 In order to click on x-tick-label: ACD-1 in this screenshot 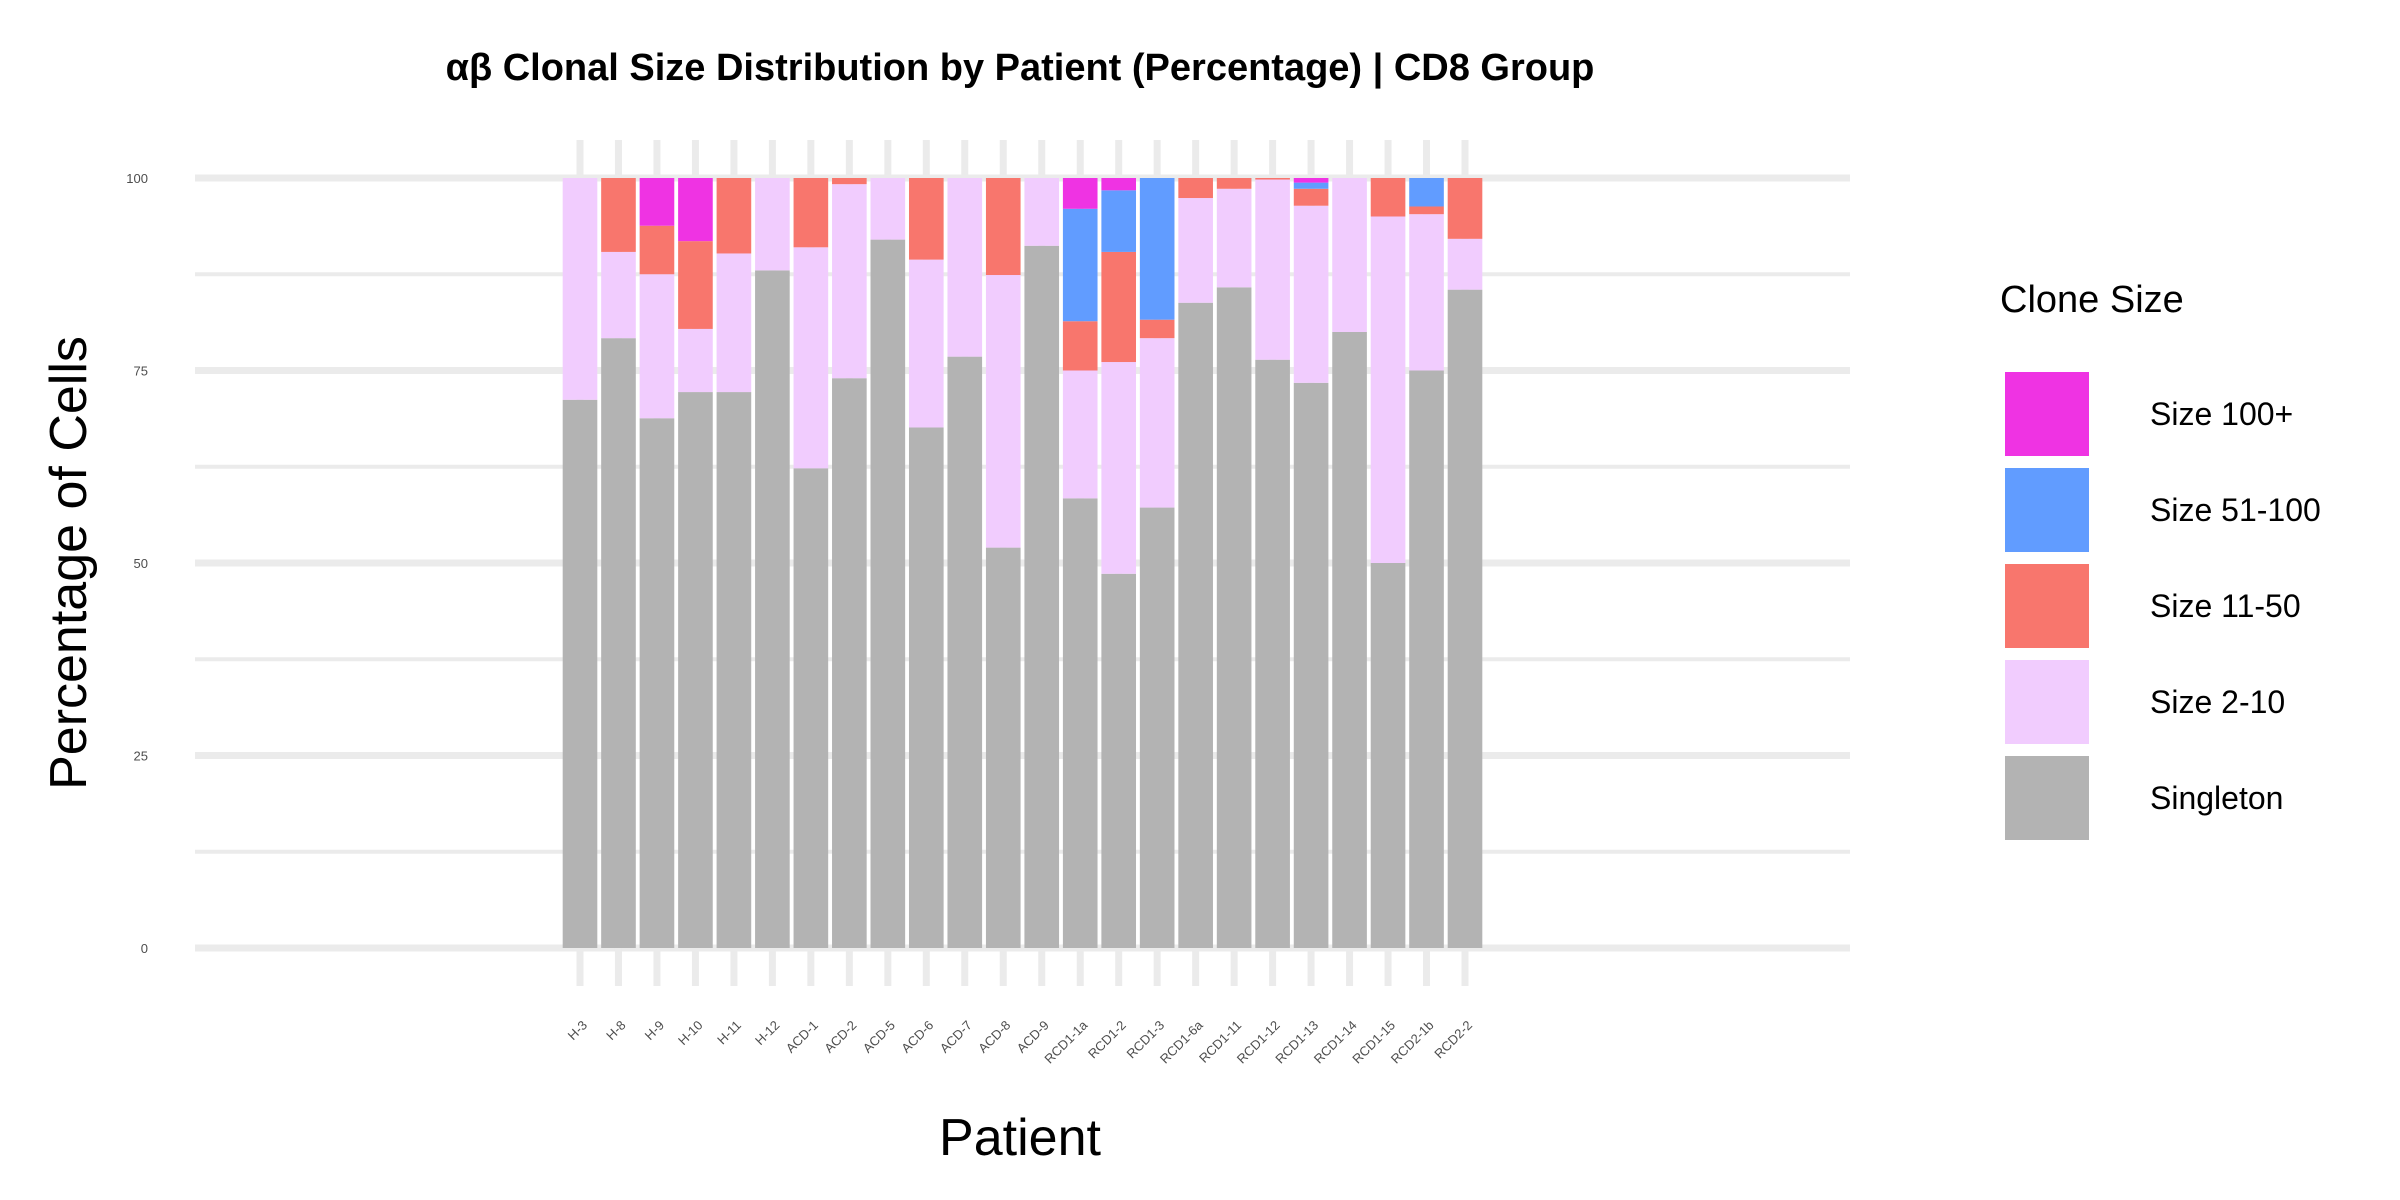, I will do `click(802, 1037)`.